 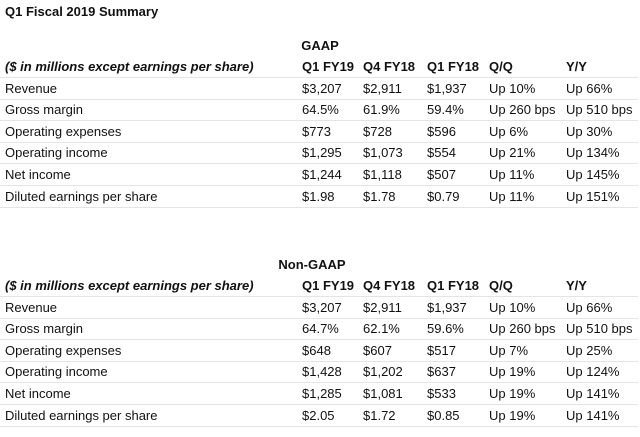 I want to click on cell: $554, so click(x=441, y=153).